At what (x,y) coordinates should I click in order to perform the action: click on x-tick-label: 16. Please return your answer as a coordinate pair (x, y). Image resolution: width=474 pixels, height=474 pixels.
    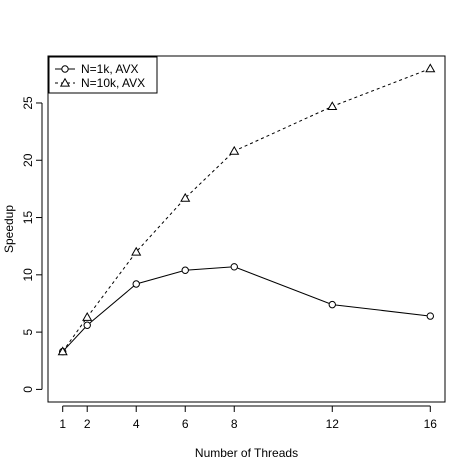
    Looking at the image, I should click on (431, 424).